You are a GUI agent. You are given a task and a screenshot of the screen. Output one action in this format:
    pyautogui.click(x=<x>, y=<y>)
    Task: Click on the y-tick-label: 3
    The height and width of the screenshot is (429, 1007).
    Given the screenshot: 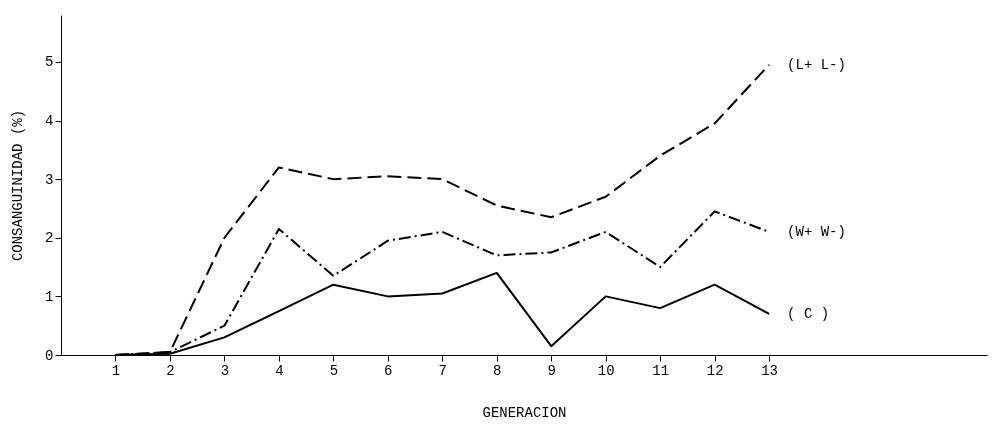 What is the action you would take?
    pyautogui.click(x=49, y=179)
    